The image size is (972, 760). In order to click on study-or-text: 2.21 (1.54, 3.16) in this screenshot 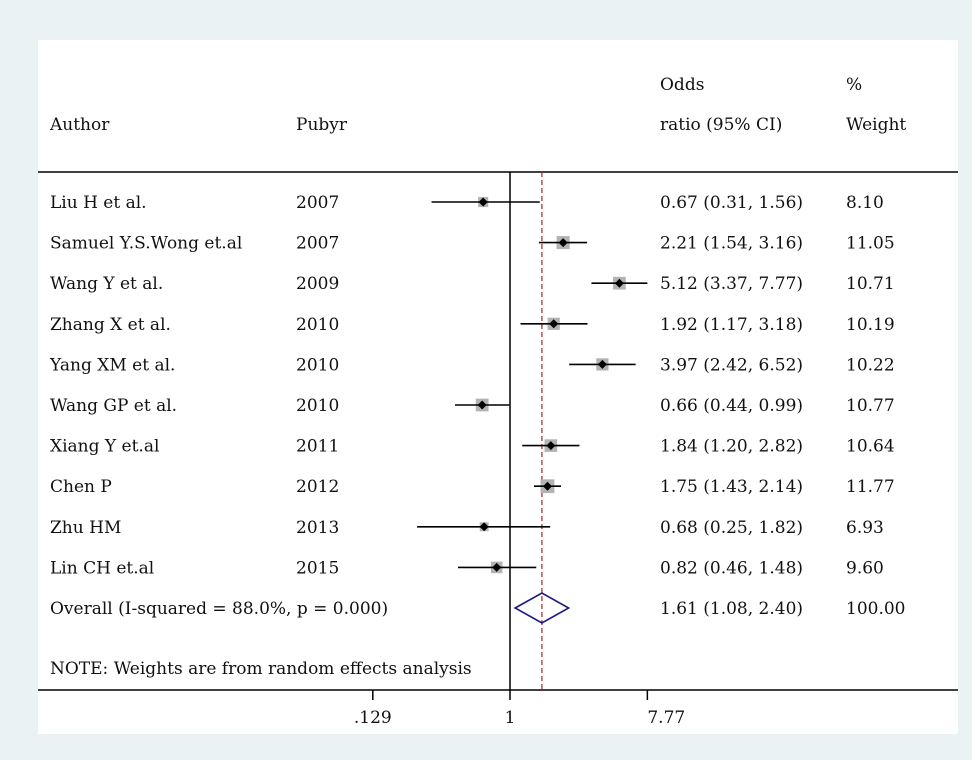, I will do `click(731, 244)`.